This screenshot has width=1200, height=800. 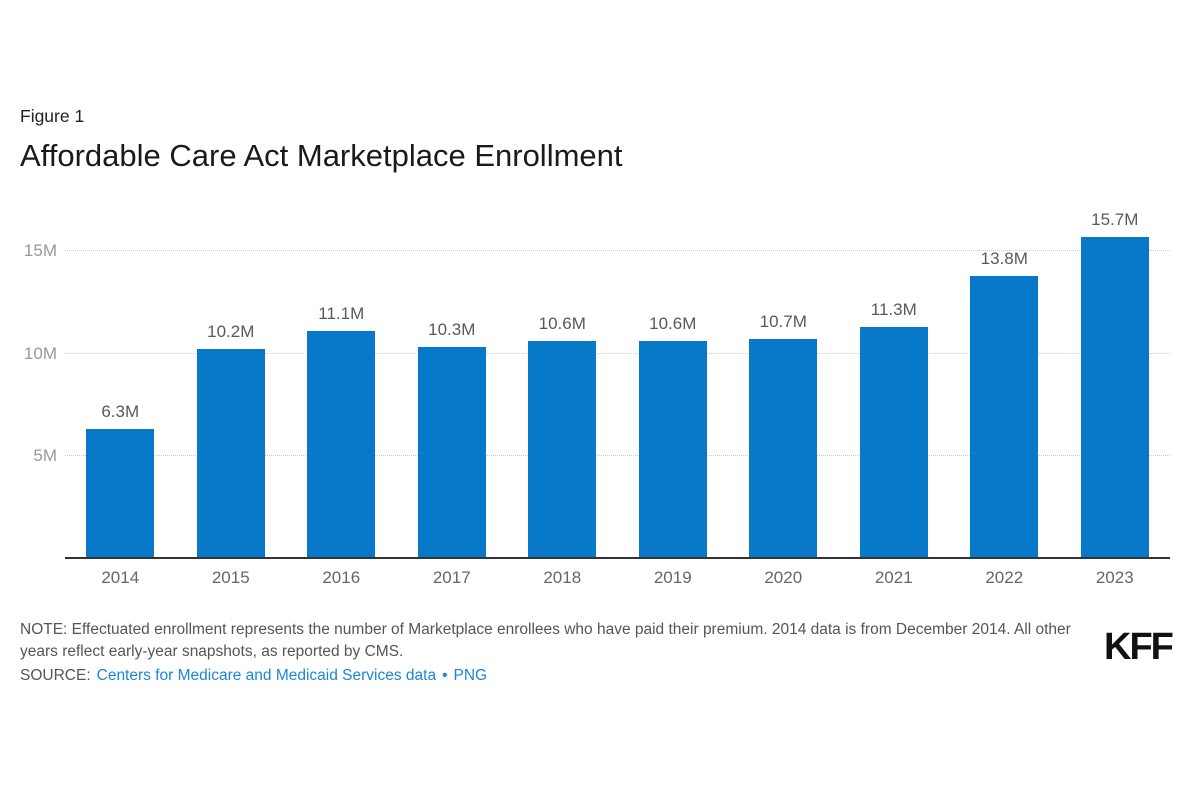 What do you see at coordinates (55, 675) in the screenshot?
I see `source-prefix: SOURCE:` at bounding box center [55, 675].